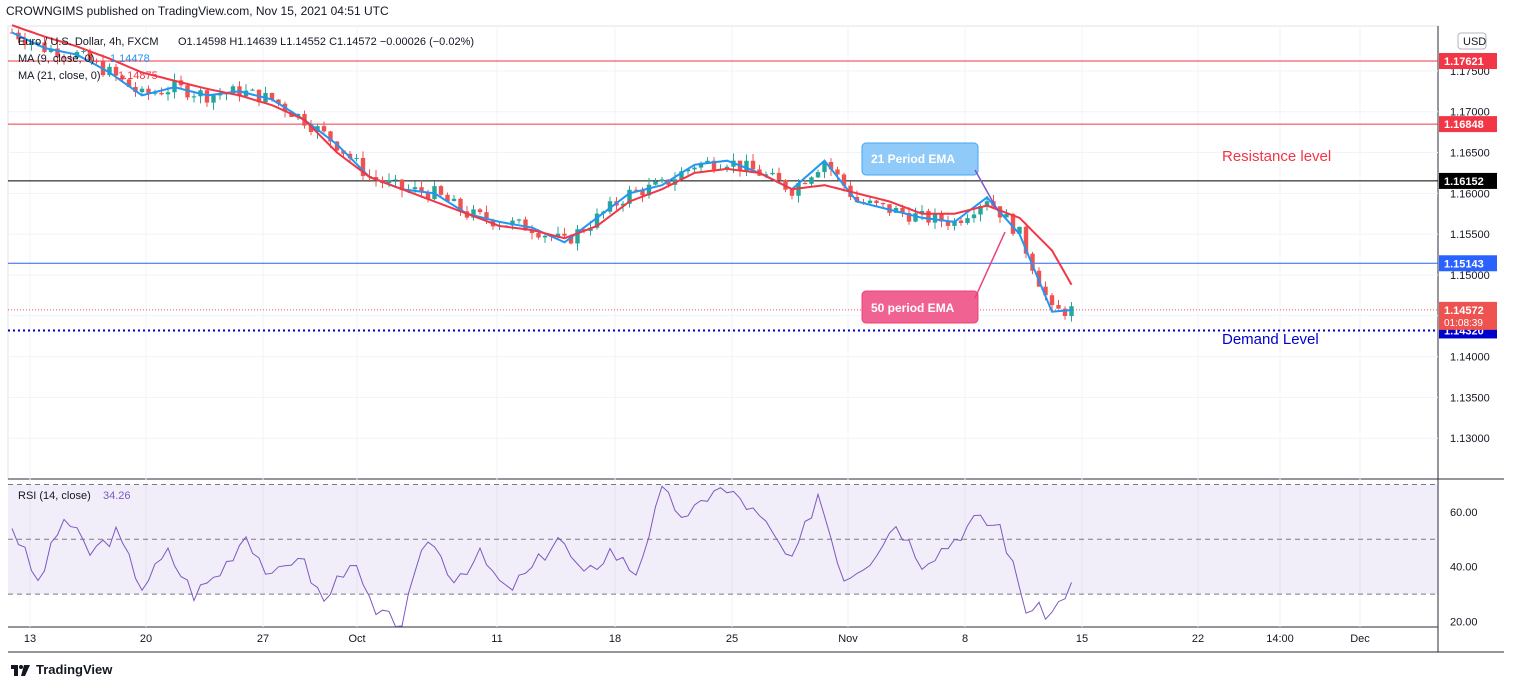 Image resolution: width=1514 pixels, height=688 pixels. I want to click on rsi-axis-ticks: 20.00 40.00 60.00, so click(1464, 568).